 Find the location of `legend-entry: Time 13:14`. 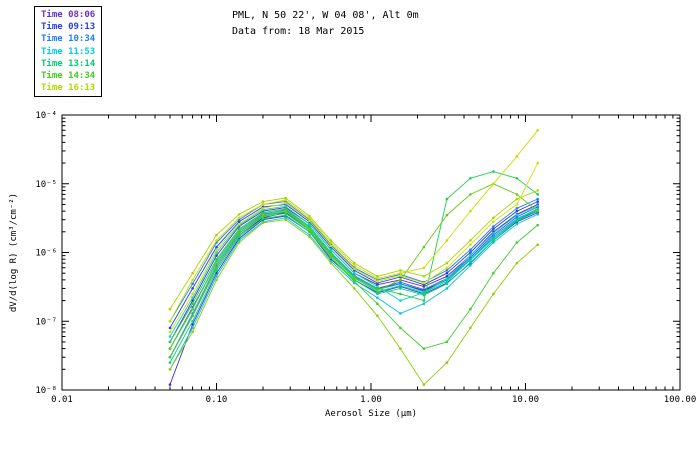

legend-entry: Time 13:14 is located at coordinates (68, 63).